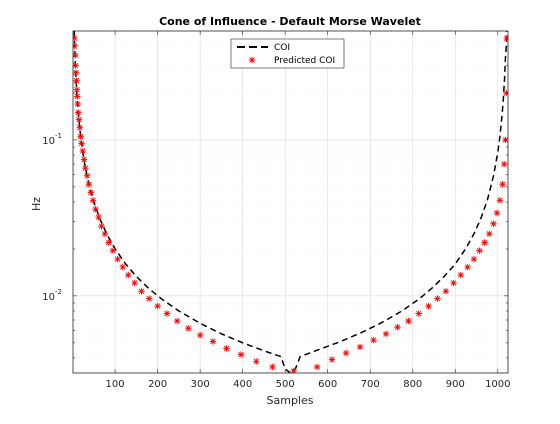 Image resolution: width=560 pixels, height=424 pixels. What do you see at coordinates (412, 384) in the screenshot?
I see `x-tick-label: 800` at bounding box center [412, 384].